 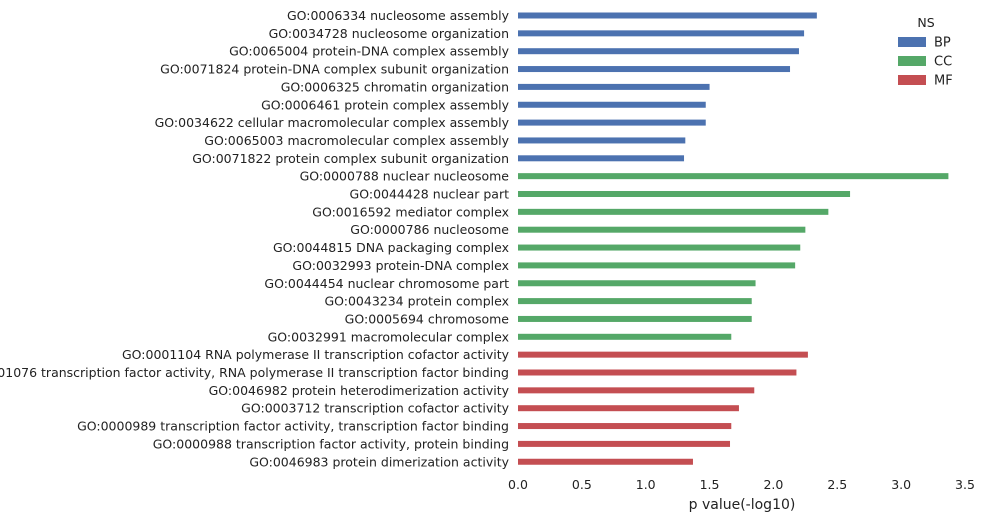 I want to click on category-label: GO:0046983 protein dimerization activity, so click(x=379, y=461).